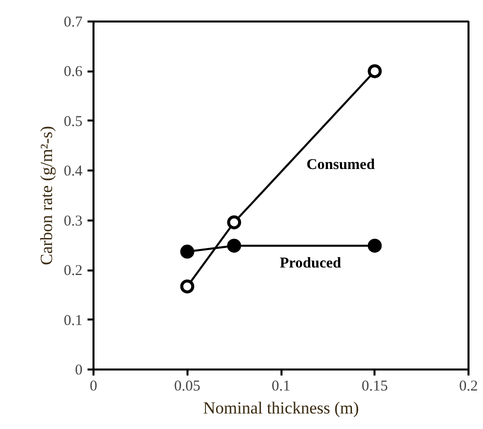 The height and width of the screenshot is (429, 483). What do you see at coordinates (73, 320) in the screenshot?
I see `y-tick-label: 0.1` at bounding box center [73, 320].